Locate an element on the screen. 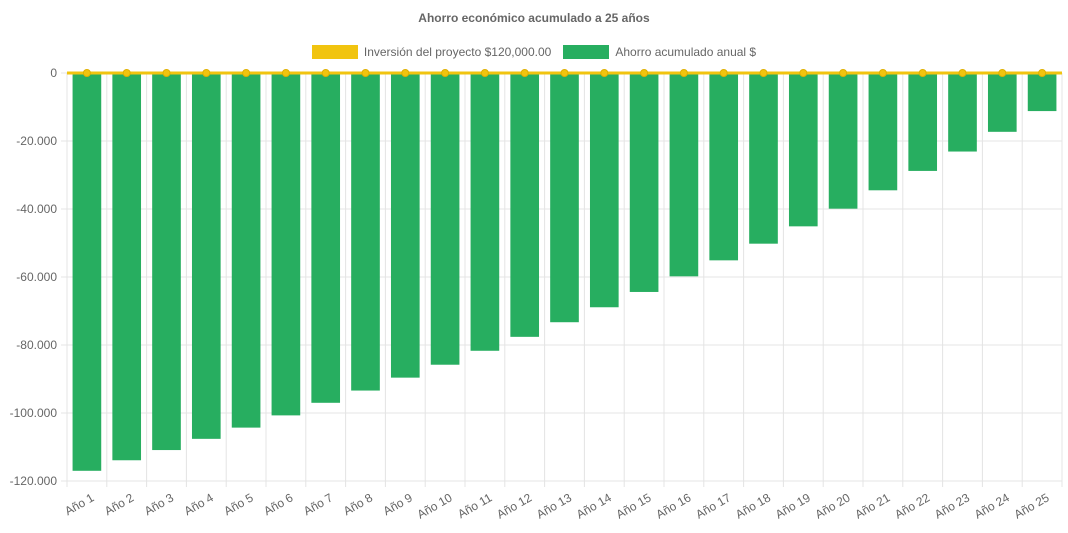 This screenshot has height=533, width=1068. legend-item-inversion: Inversión del proyecto $120,000.00 is located at coordinates (431, 52).